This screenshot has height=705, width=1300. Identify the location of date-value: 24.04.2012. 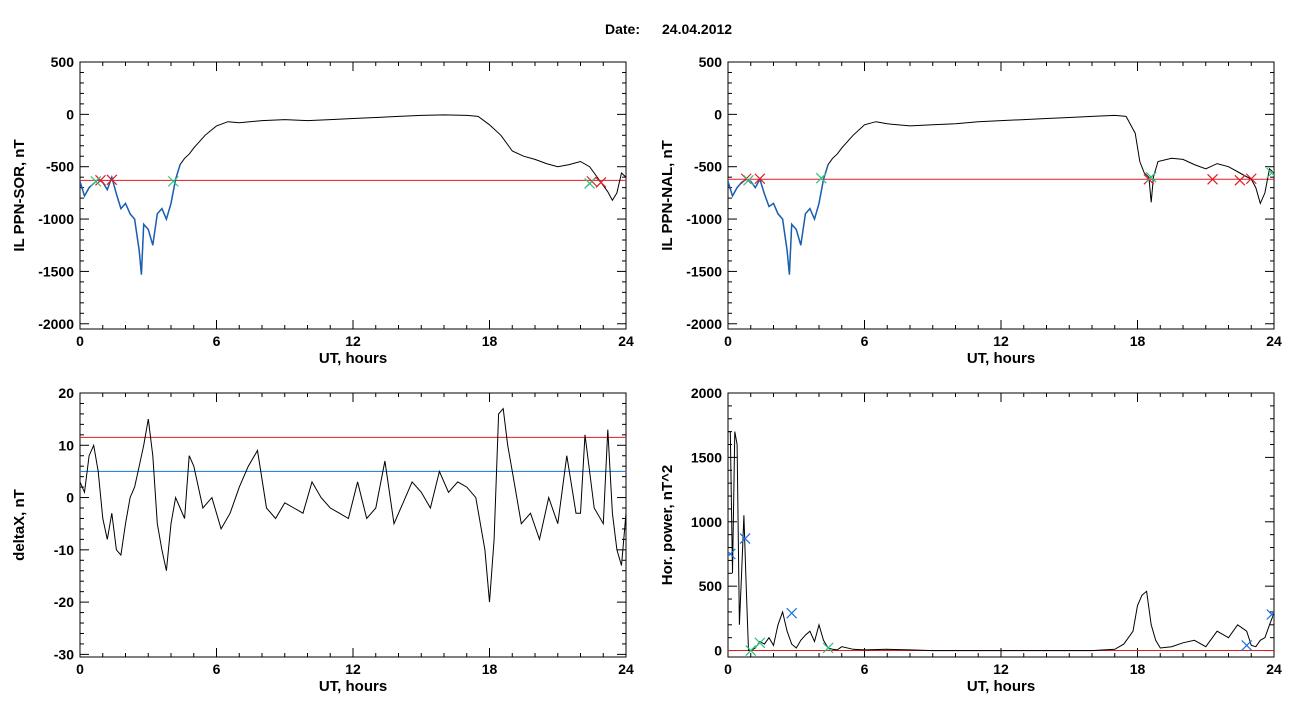
(697, 29).